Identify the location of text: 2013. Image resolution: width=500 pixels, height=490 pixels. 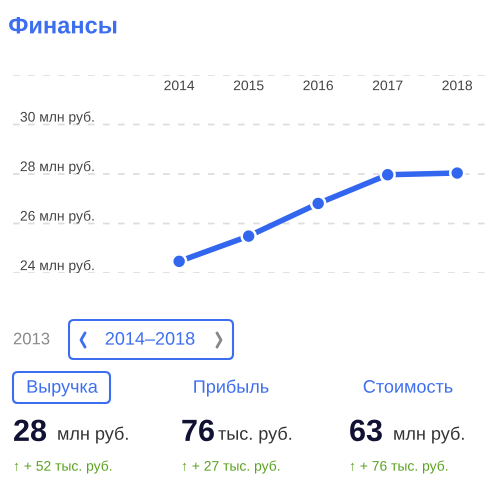
(32, 338).